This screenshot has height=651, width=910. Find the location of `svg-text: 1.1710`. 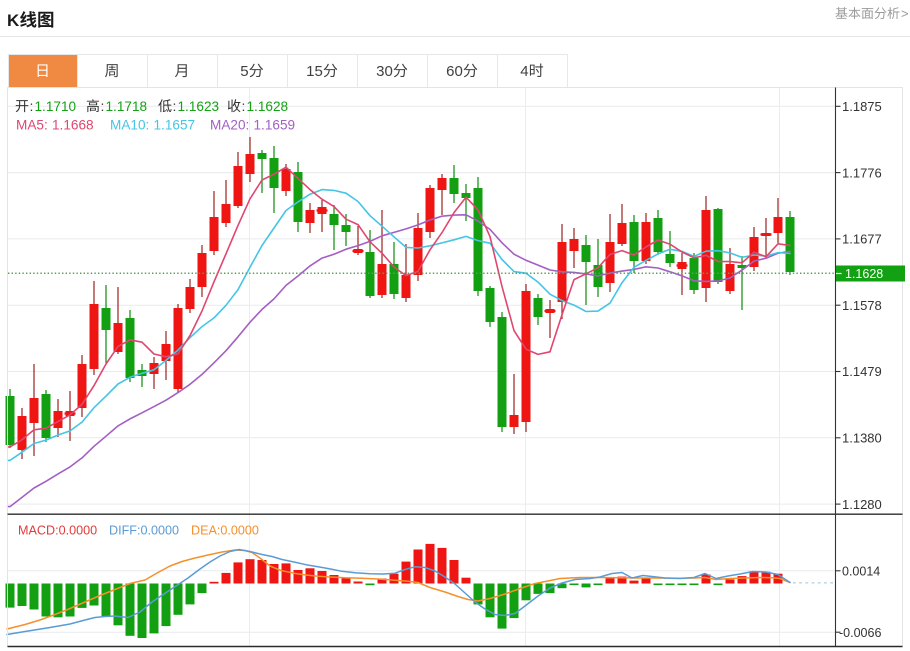

svg-text: 1.1710 is located at coordinates (56, 106).